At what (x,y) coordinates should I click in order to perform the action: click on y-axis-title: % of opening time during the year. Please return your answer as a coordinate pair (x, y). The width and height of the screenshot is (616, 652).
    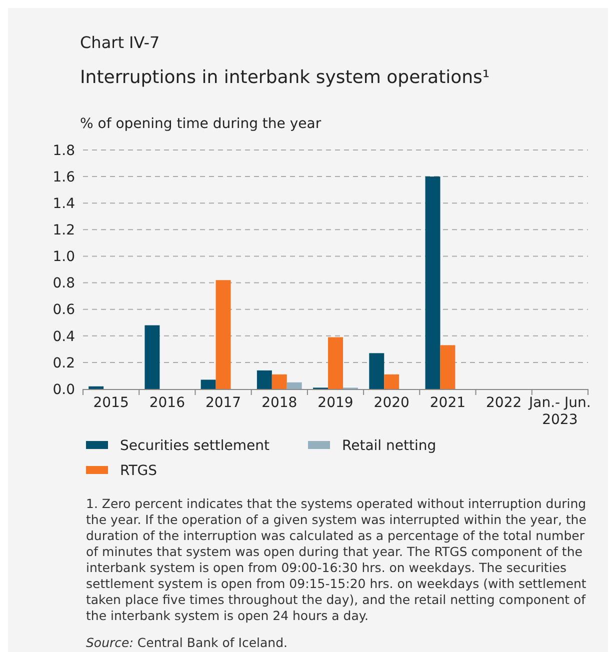
    Looking at the image, I should click on (201, 124).